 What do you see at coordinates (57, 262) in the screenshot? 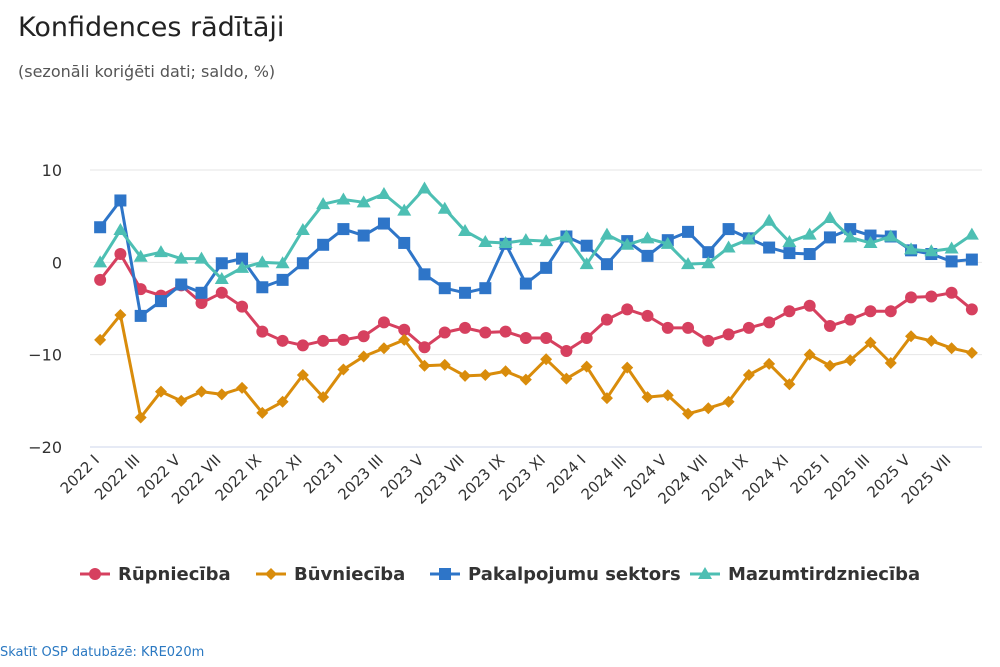
I see `y-tick-label: 0` at bounding box center [57, 262].